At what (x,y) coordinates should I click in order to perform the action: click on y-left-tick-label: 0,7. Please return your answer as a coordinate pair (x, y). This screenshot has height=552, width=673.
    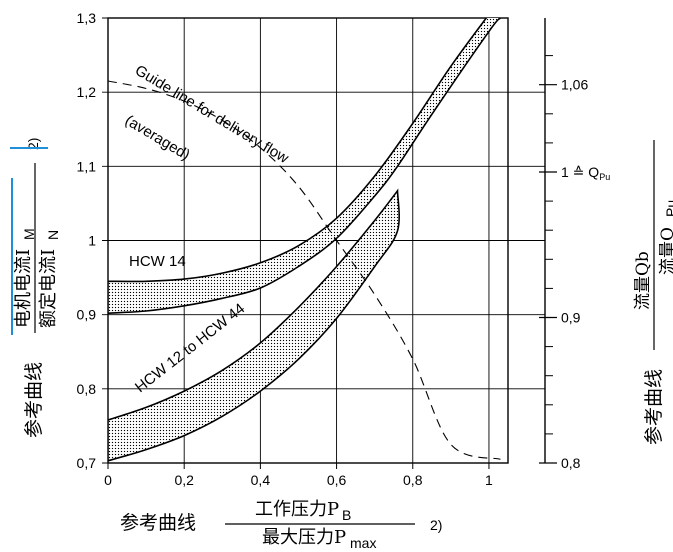
    Looking at the image, I should click on (87, 463).